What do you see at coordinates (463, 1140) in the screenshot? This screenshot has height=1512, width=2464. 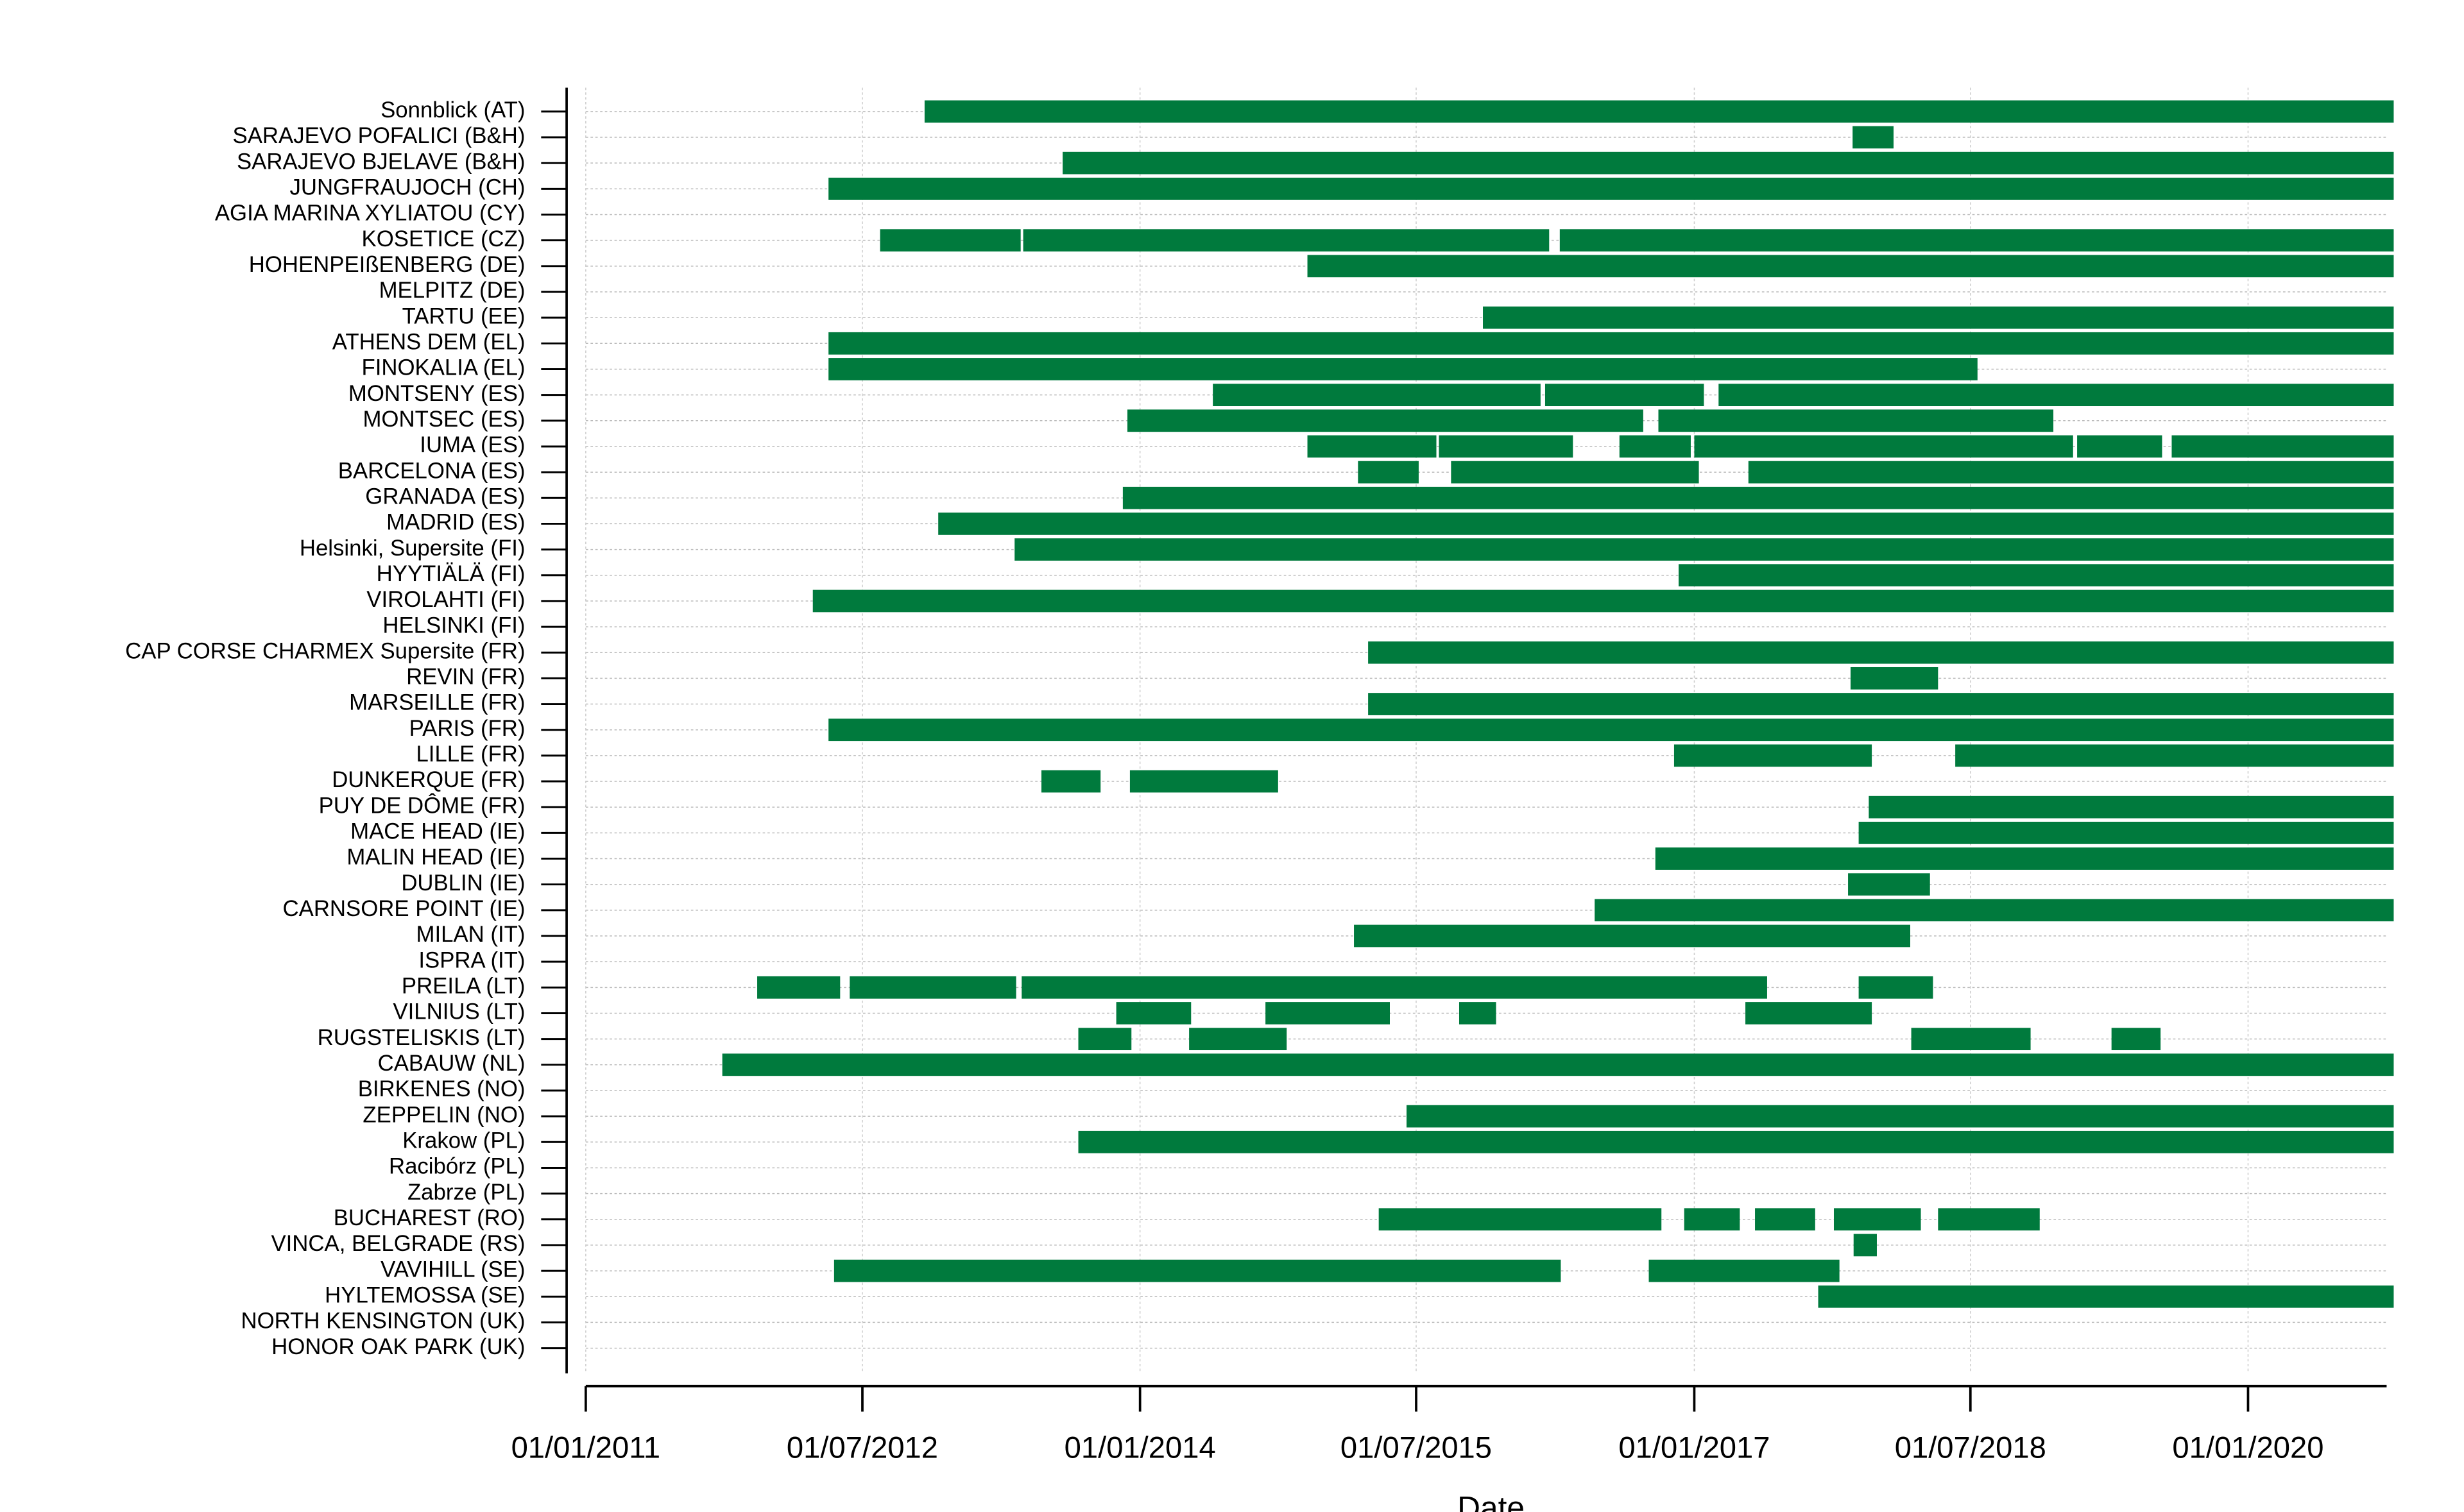 I see `y-tick-label: Krakow (PL)` at bounding box center [463, 1140].